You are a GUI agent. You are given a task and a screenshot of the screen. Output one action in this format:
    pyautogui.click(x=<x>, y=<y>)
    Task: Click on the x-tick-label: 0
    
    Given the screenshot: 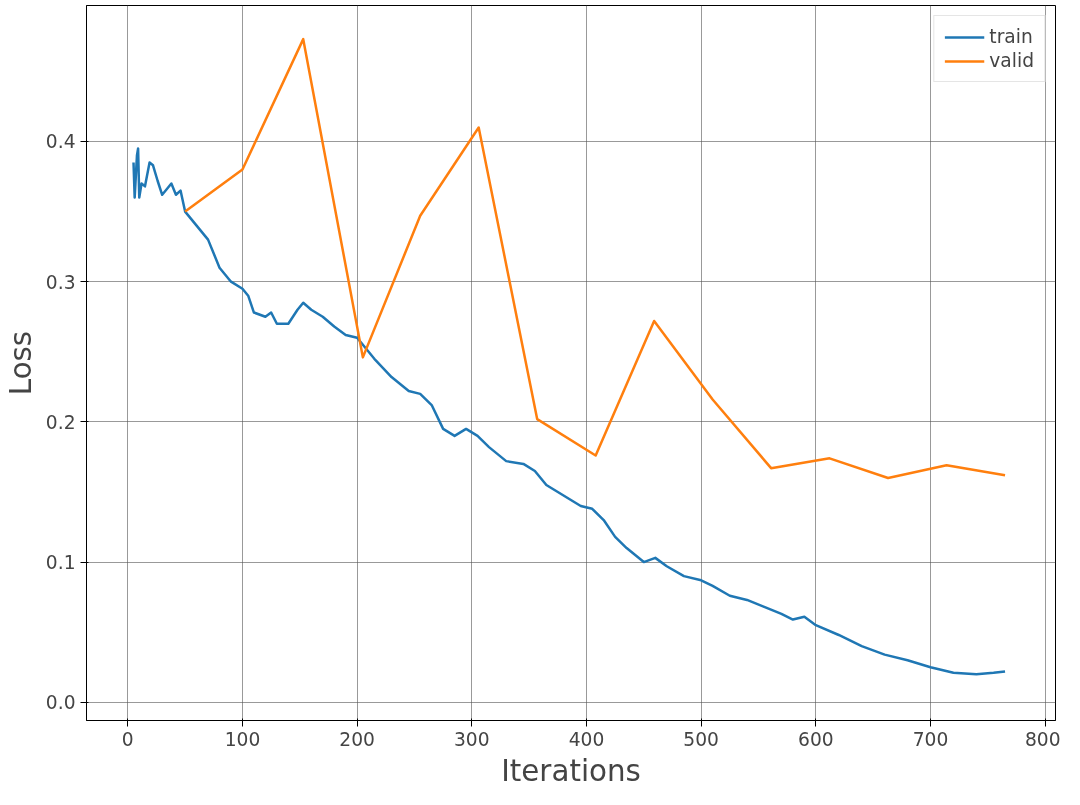 What is the action you would take?
    pyautogui.click(x=127, y=739)
    